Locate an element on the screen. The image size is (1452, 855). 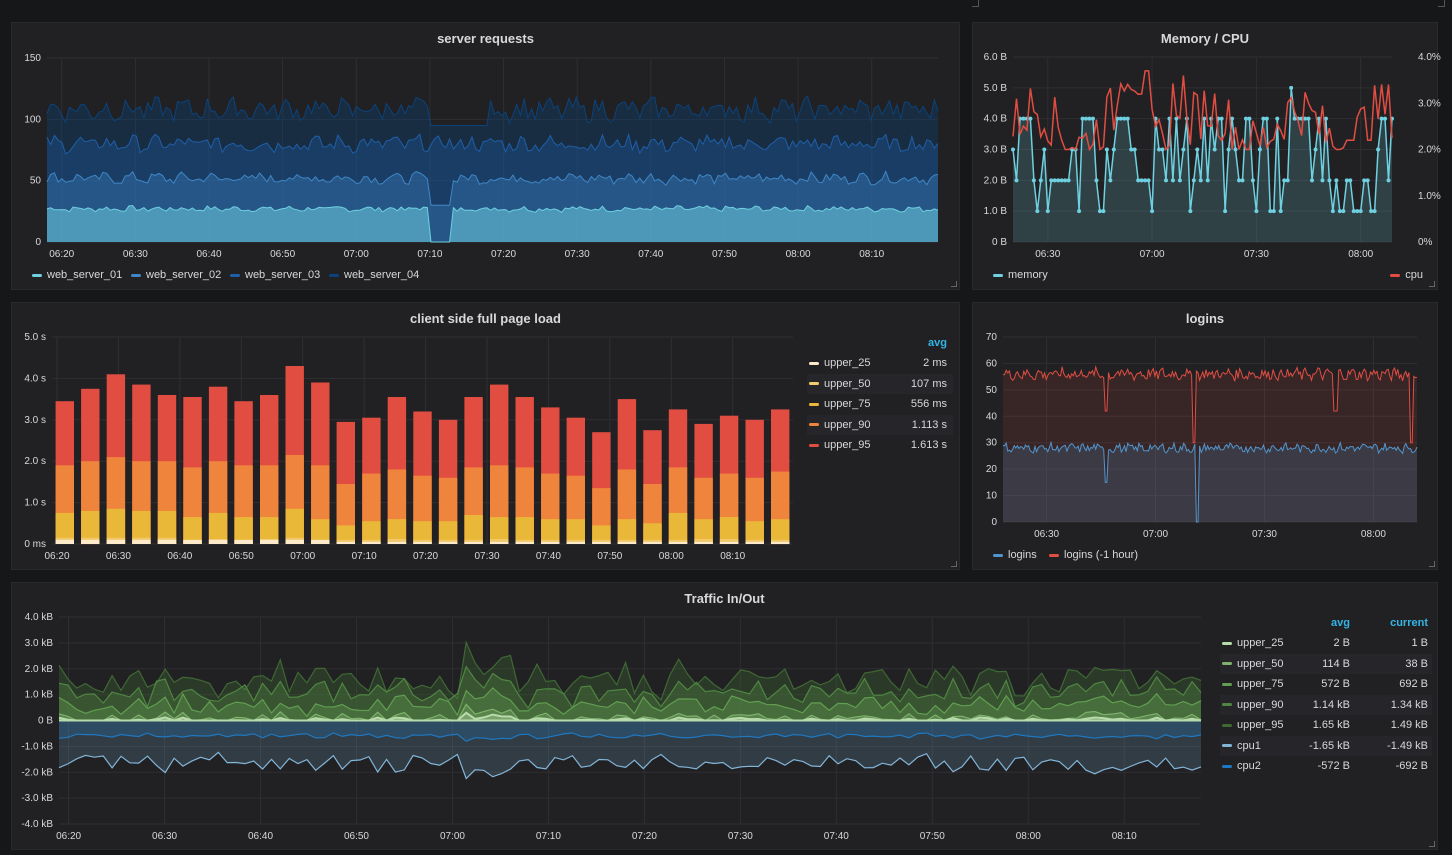
legend-label: upper_25 is located at coordinates (847, 363).